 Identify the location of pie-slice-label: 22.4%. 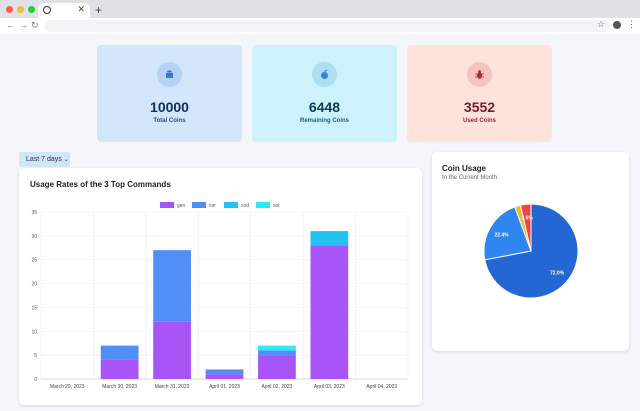
(501, 235).